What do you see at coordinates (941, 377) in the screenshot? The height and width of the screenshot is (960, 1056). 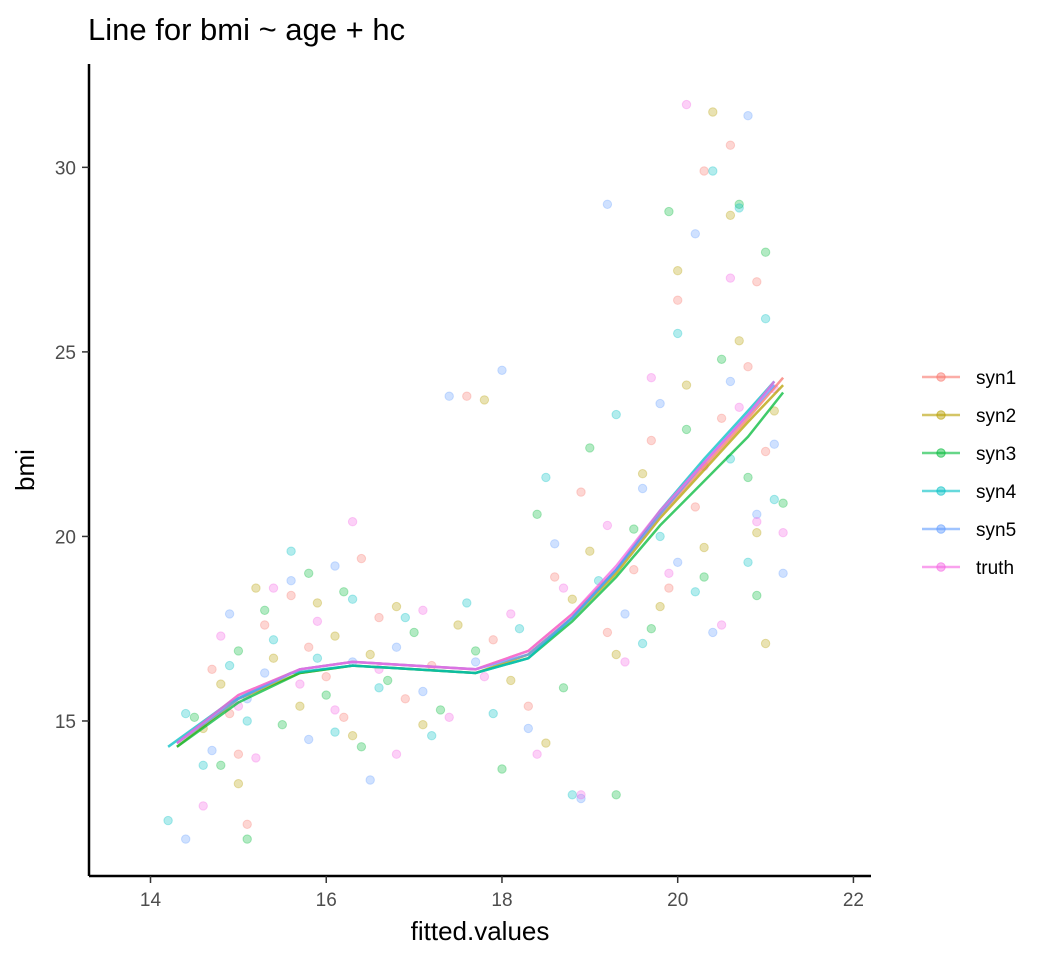 I see `legend-key-point-syn1` at bounding box center [941, 377].